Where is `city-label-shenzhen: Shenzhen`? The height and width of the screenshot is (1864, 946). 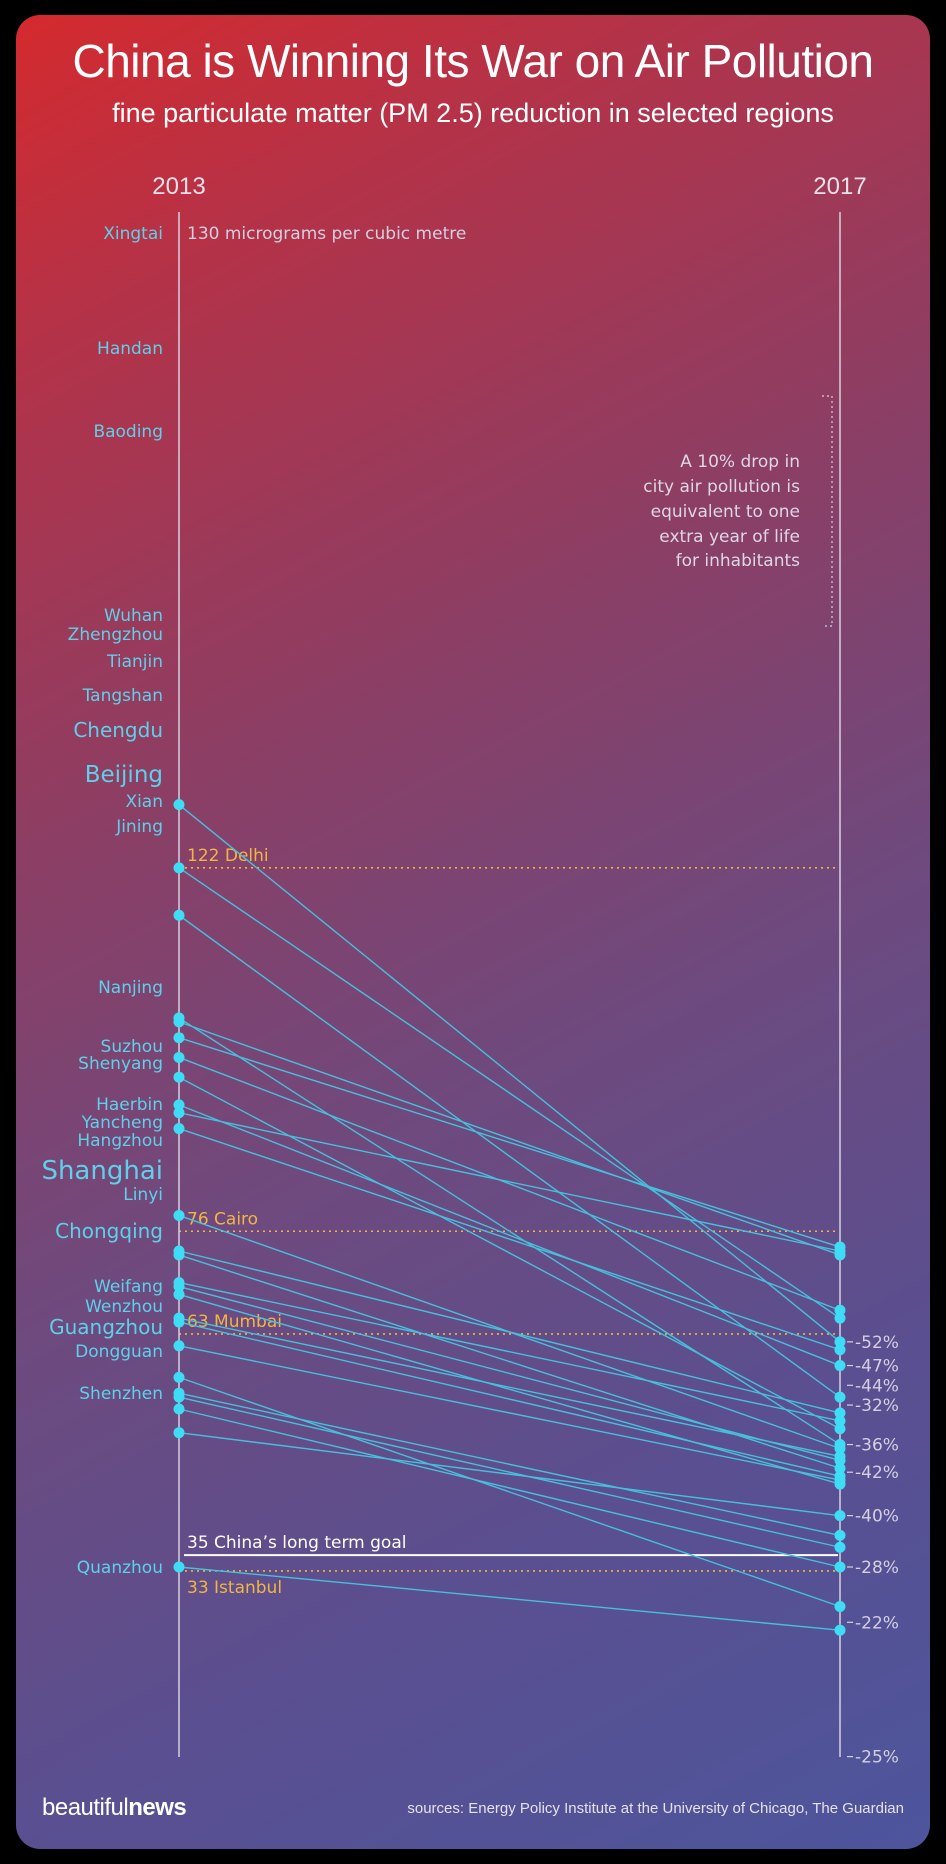 city-label-shenzhen: Shenzhen is located at coordinates (121, 1394).